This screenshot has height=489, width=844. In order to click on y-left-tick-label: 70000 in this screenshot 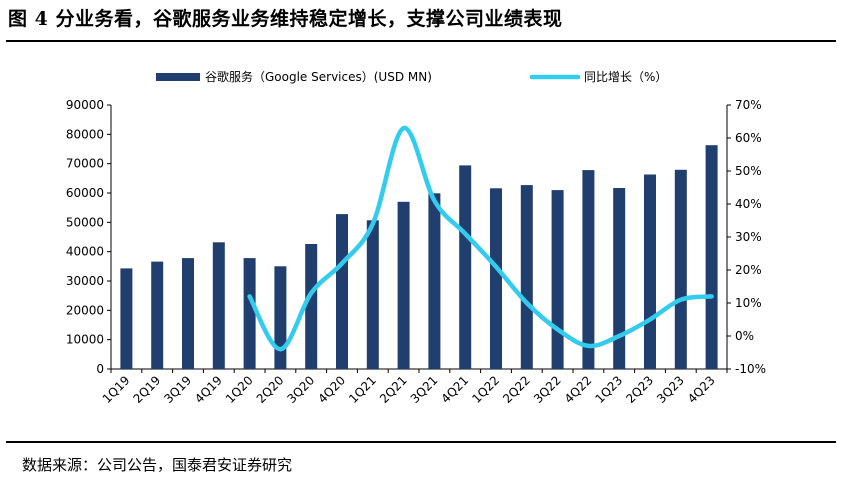, I will do `click(85, 164)`.